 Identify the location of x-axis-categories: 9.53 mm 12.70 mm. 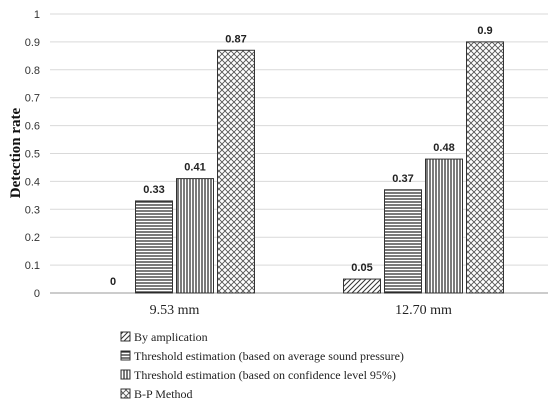
(301, 310).